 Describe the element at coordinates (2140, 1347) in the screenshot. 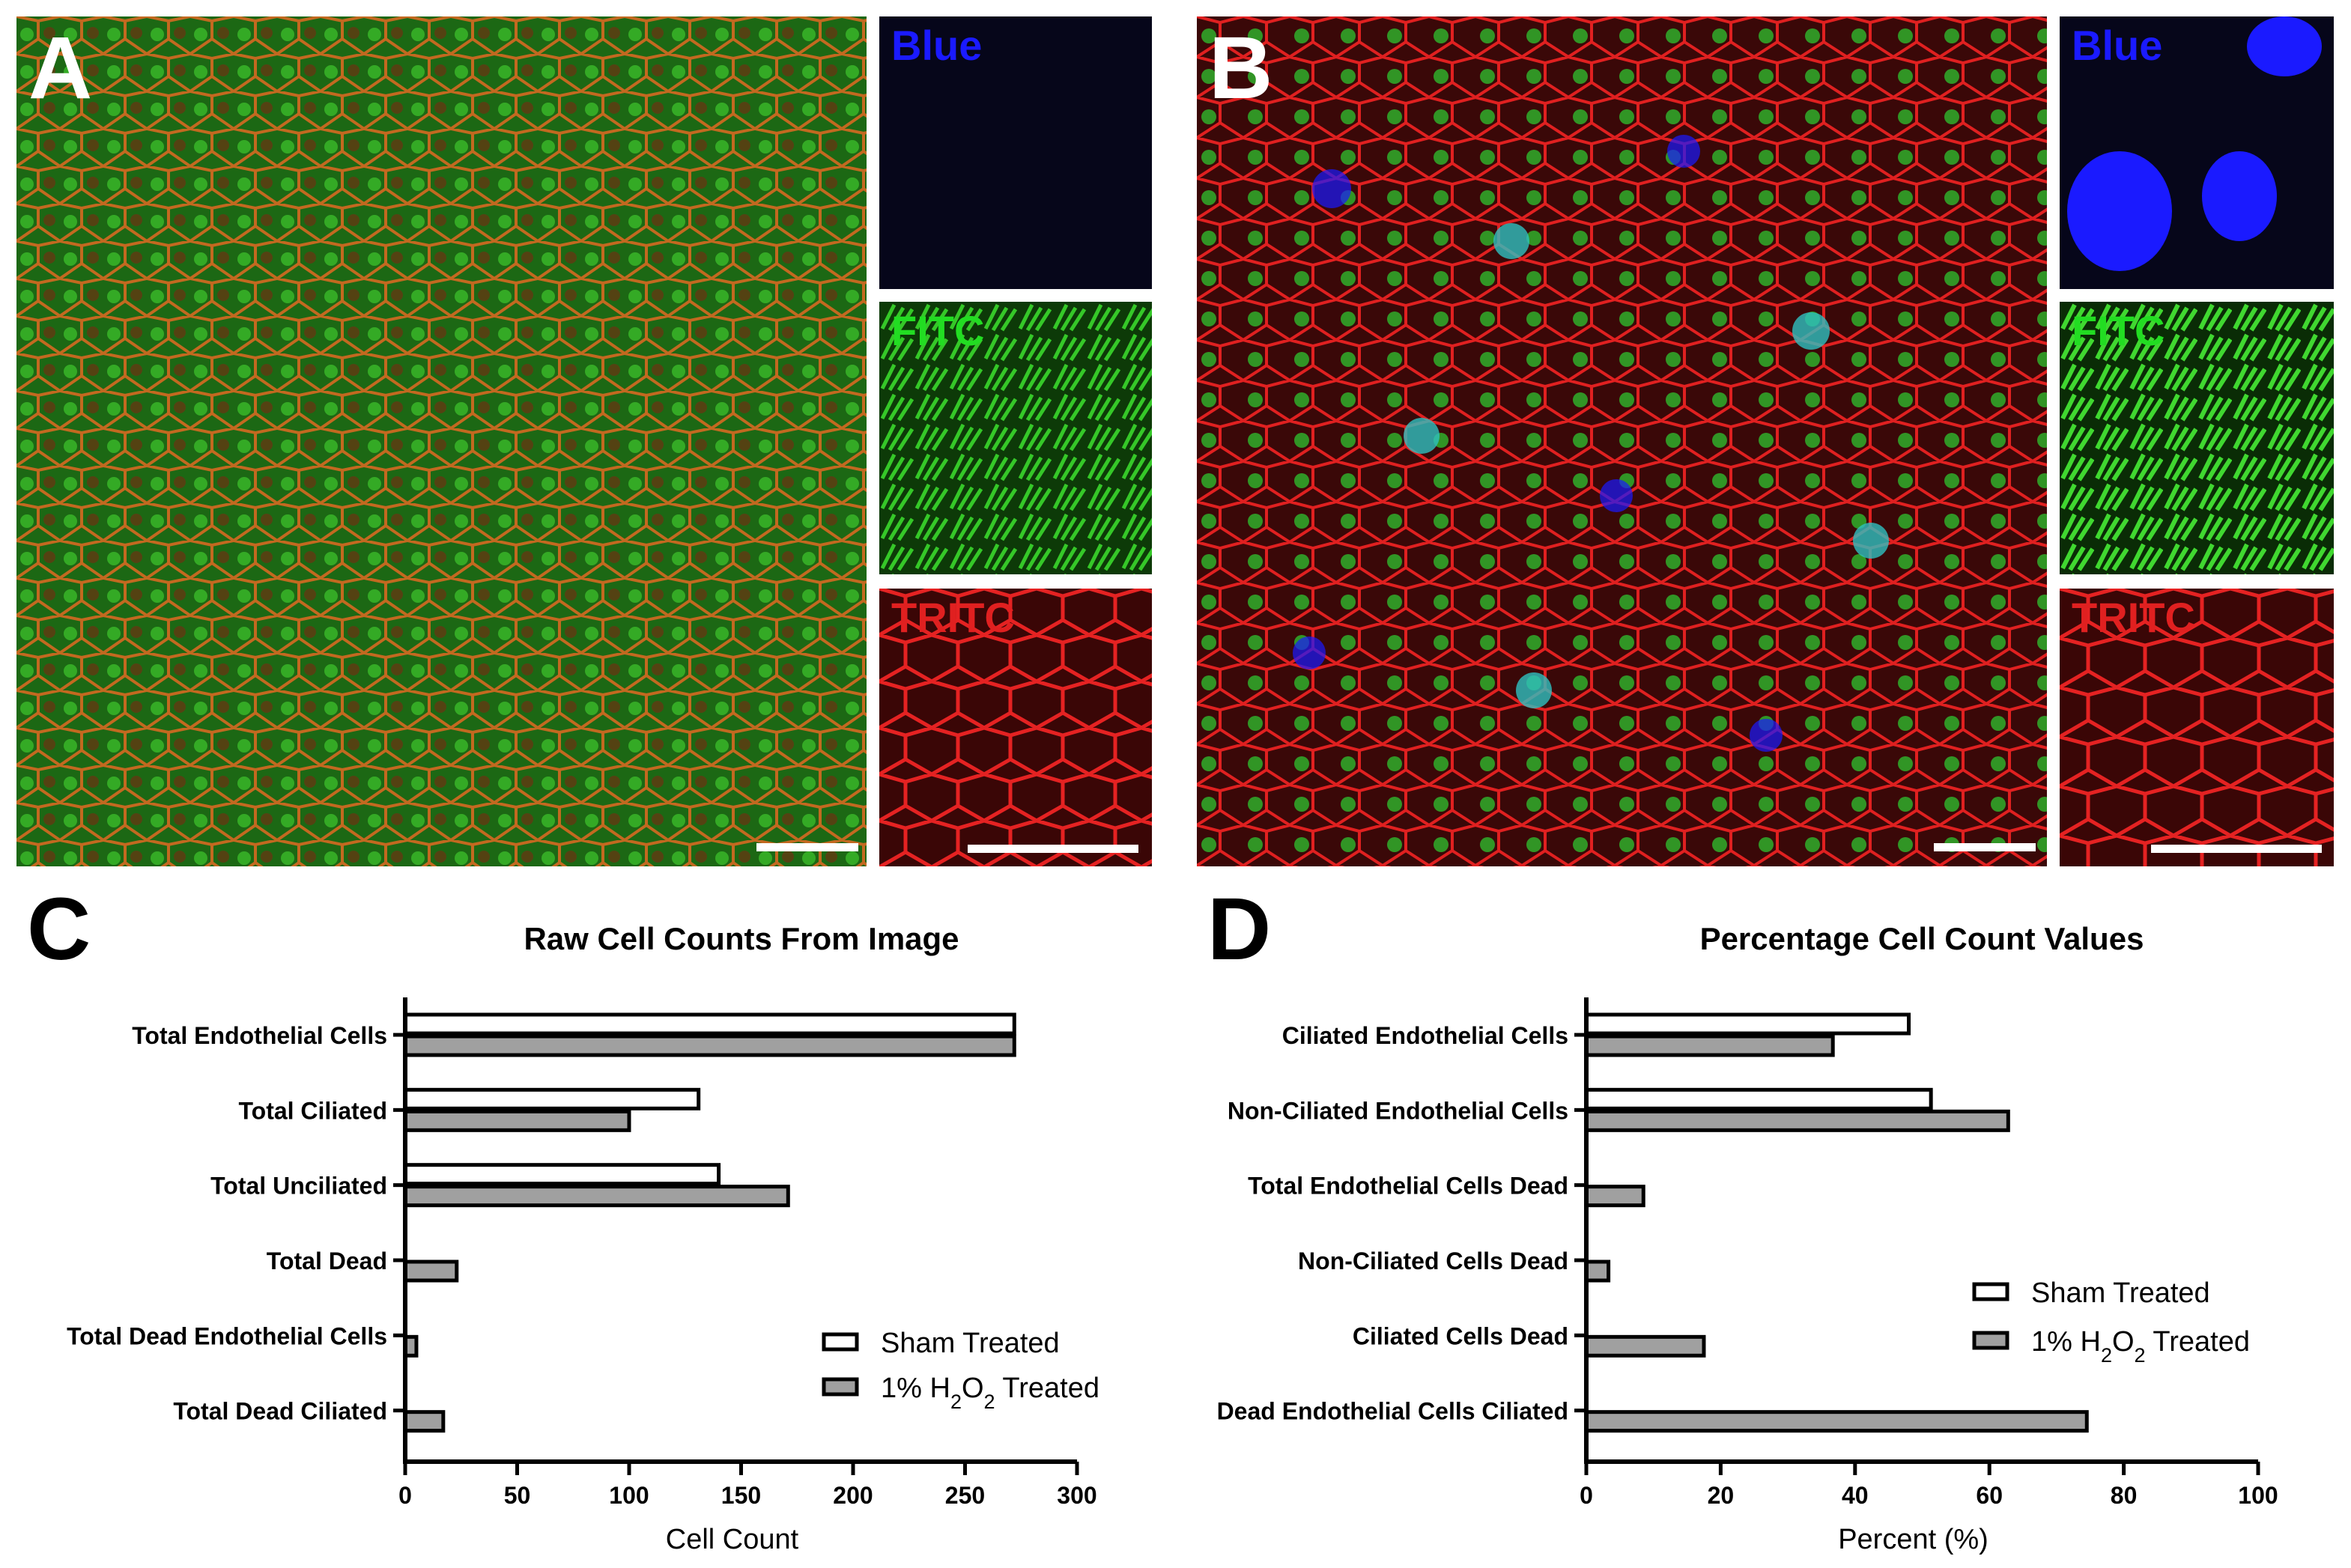

I see `legend-label-1-1: 1% H2O2 Treated` at that location.